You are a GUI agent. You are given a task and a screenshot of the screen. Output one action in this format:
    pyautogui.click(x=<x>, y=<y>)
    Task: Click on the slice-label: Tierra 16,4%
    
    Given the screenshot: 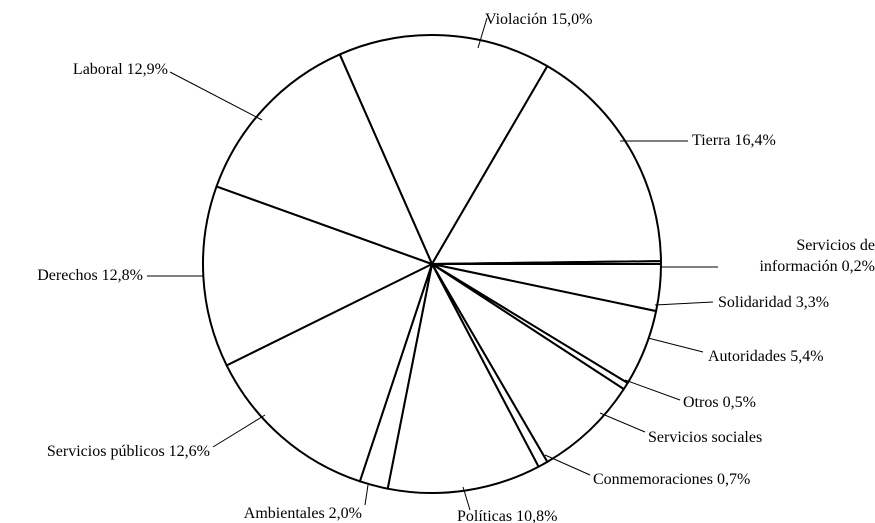 What is the action you would take?
    pyautogui.click(x=734, y=140)
    